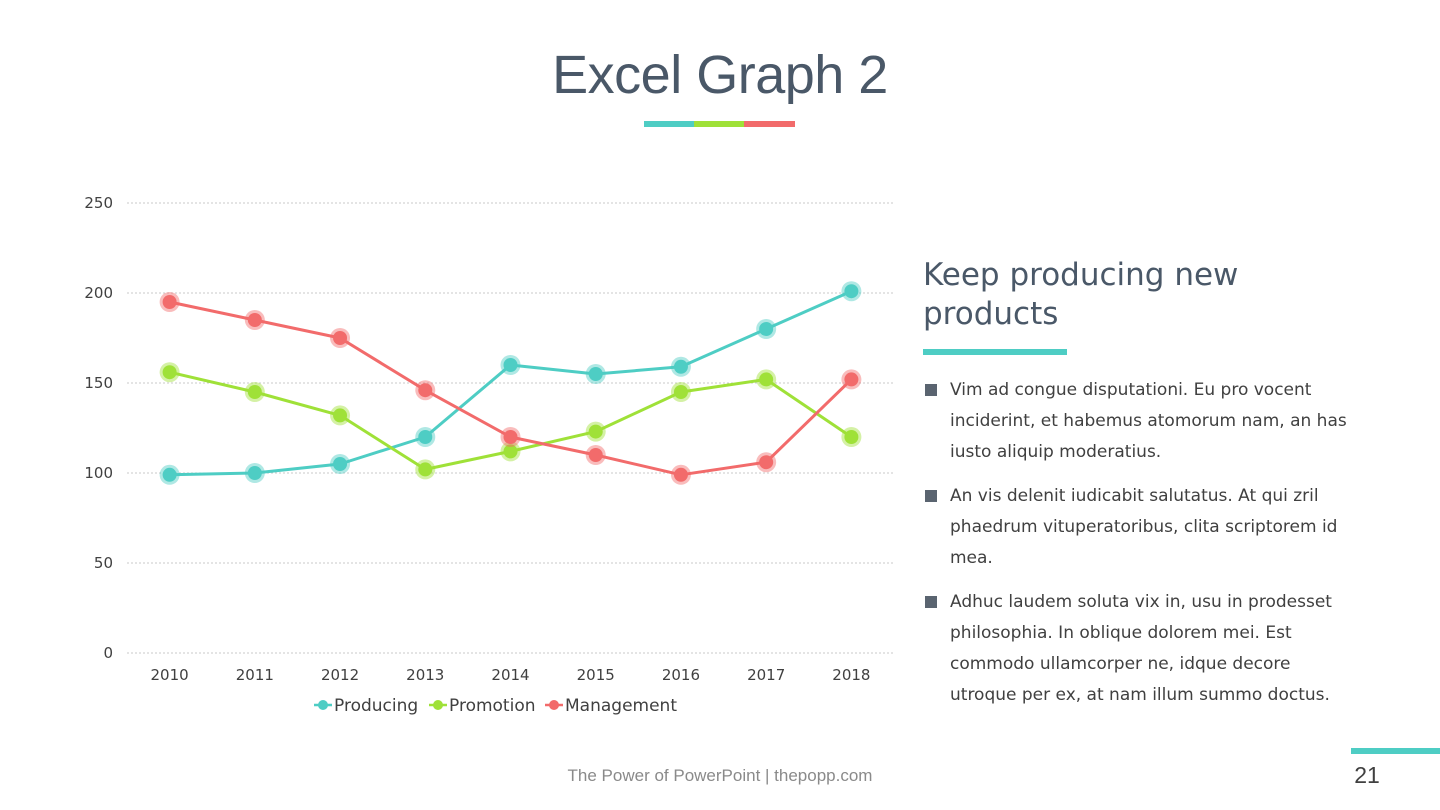 The height and width of the screenshot is (810, 1440). Describe the element at coordinates (425, 390) in the screenshot. I see `point-management-2013` at that location.